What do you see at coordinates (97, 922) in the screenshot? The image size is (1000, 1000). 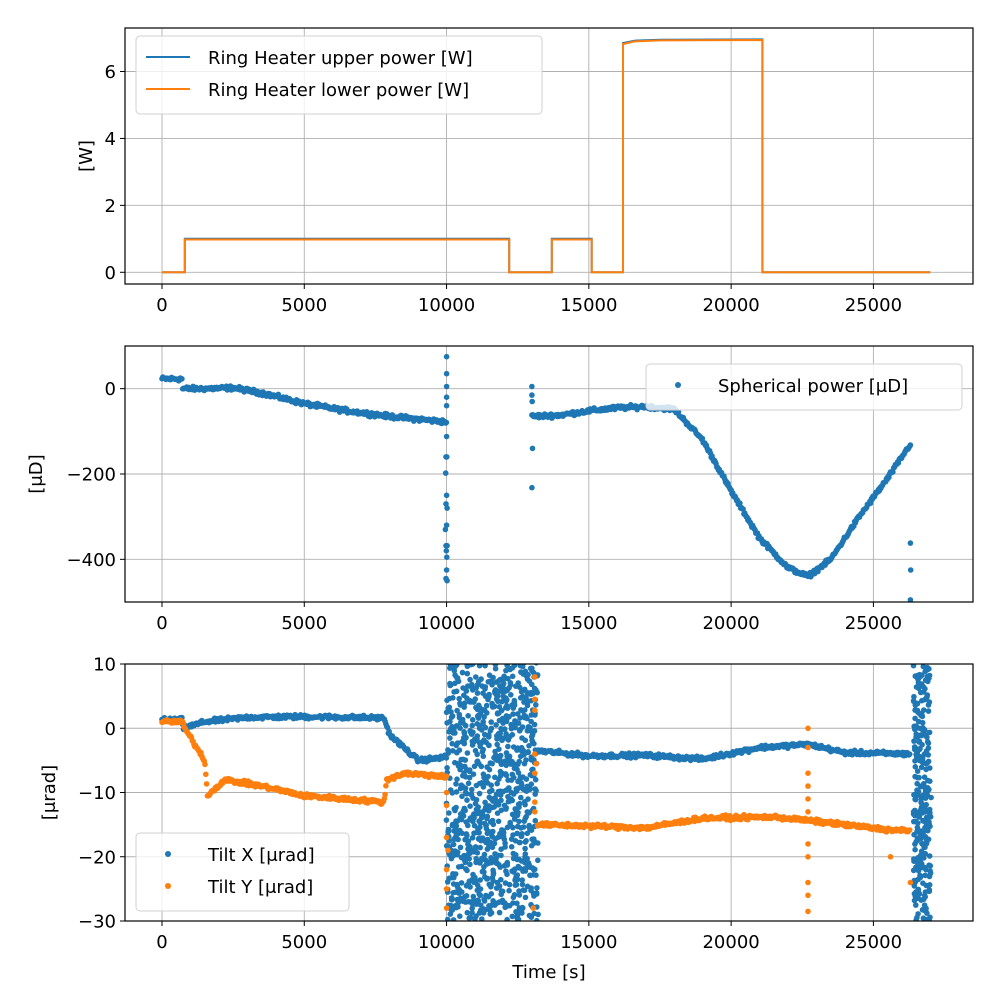 I see `y-tick-label: −30` at bounding box center [97, 922].